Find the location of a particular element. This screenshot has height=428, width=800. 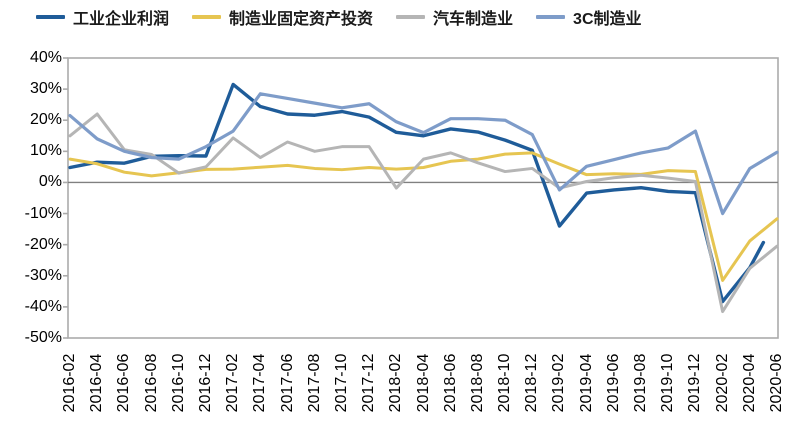

y-axis-tick-label: -10% is located at coordinates (43, 213).